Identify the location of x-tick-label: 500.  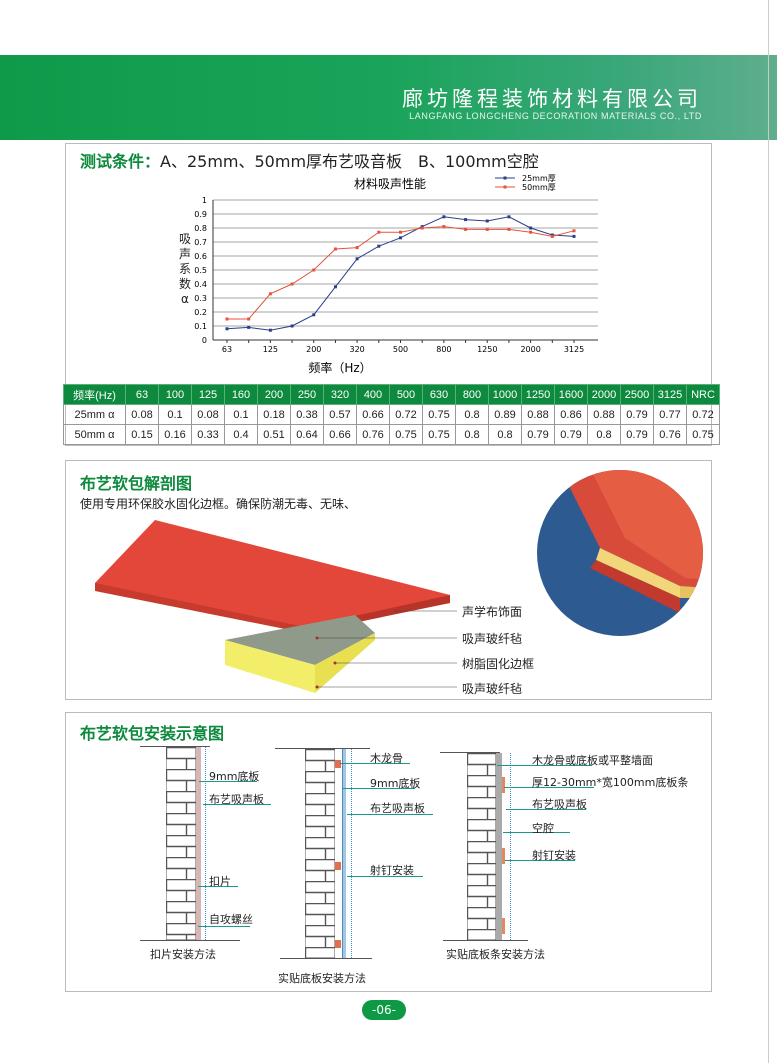
(400, 349).